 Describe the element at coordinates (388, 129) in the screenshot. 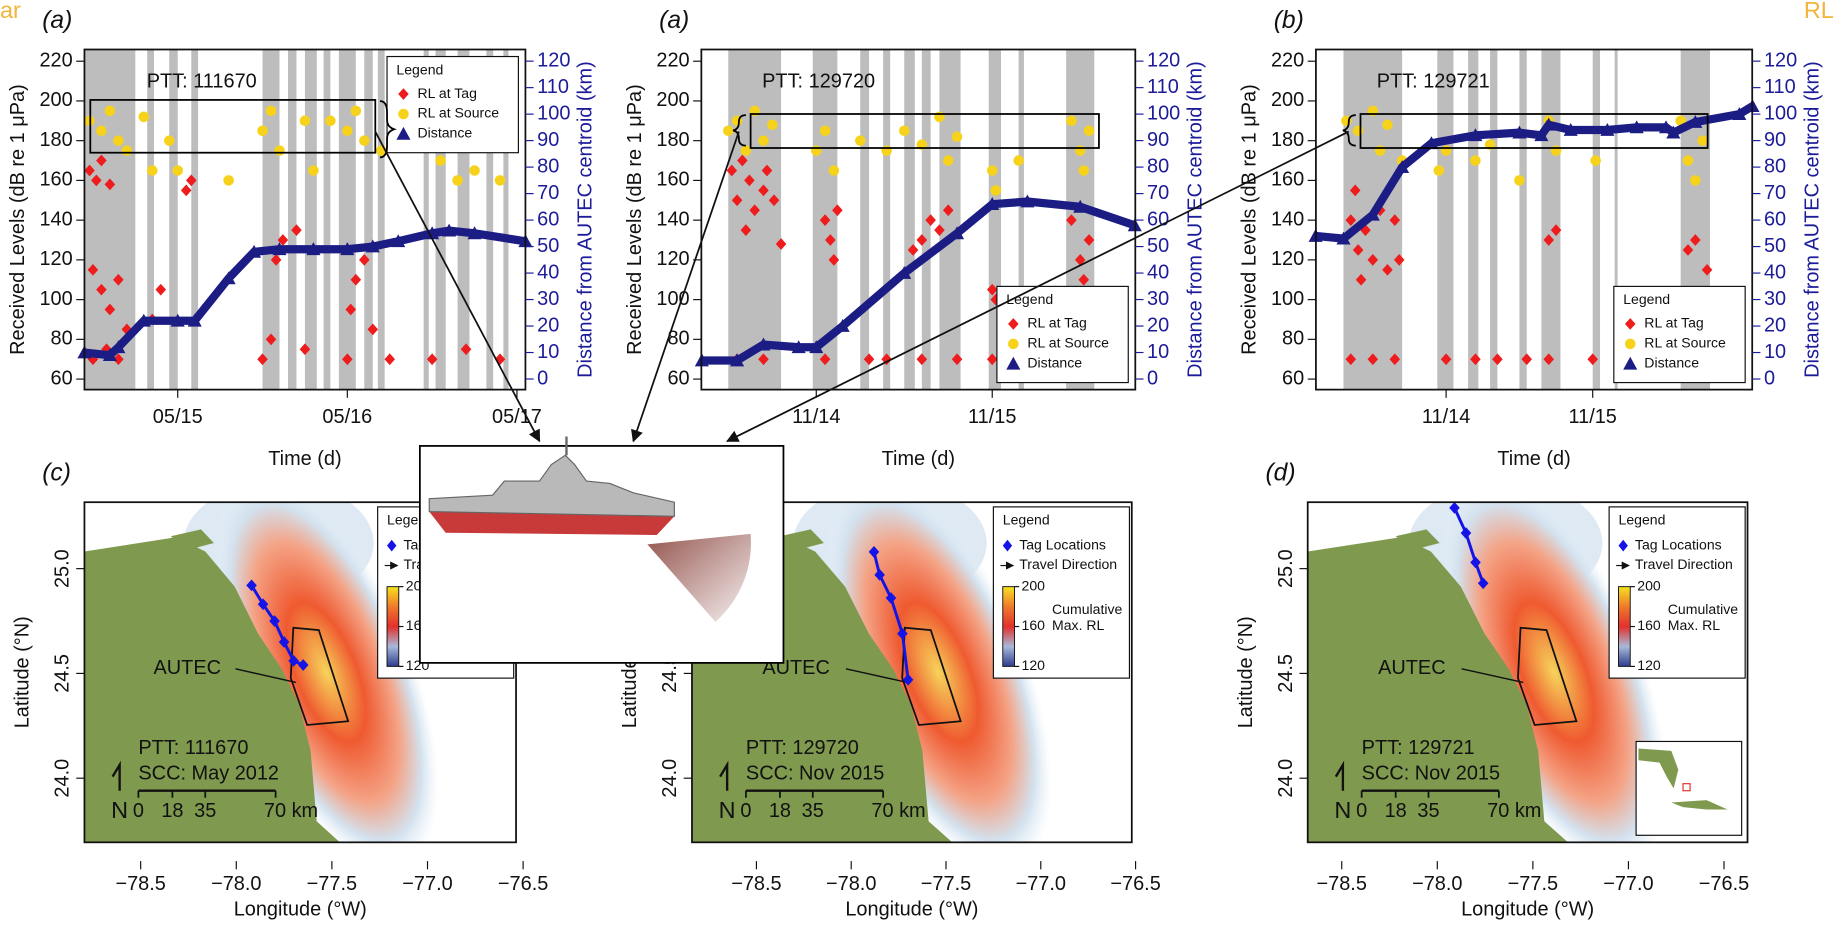

I see `brace` at that location.